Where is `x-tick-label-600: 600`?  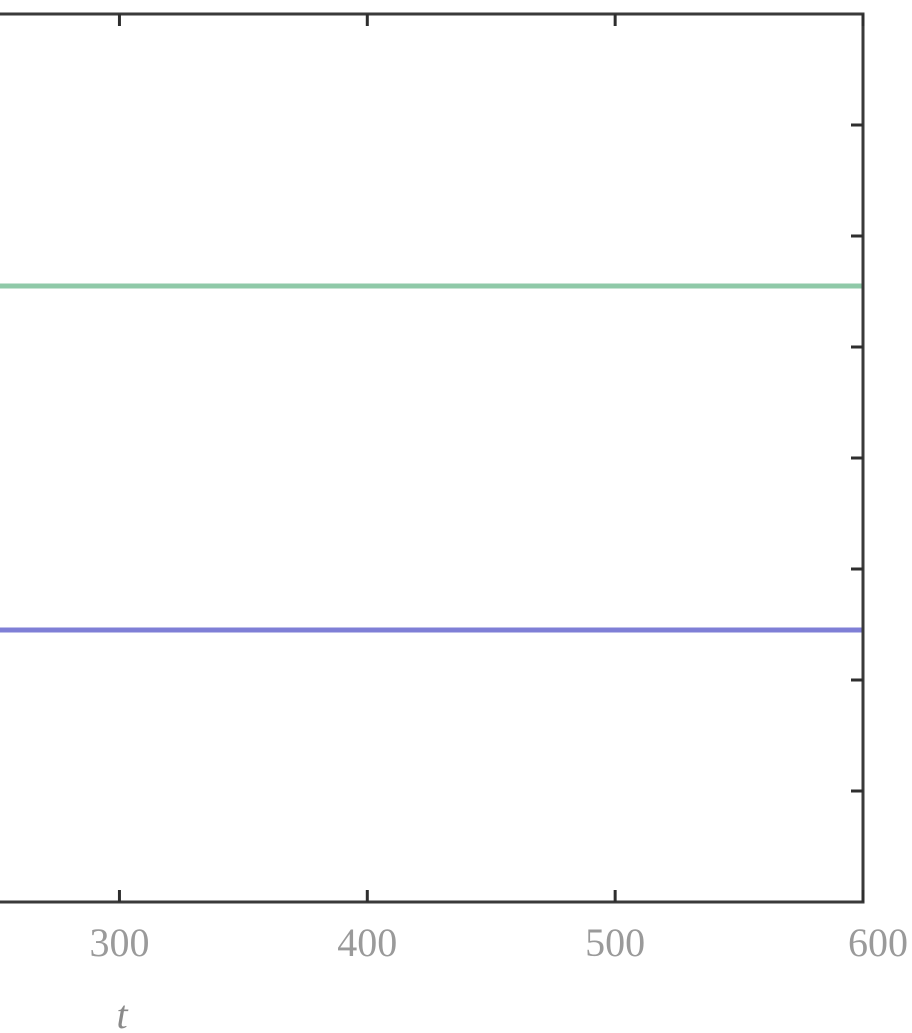
x-tick-label-600: 600 is located at coordinates (878, 942).